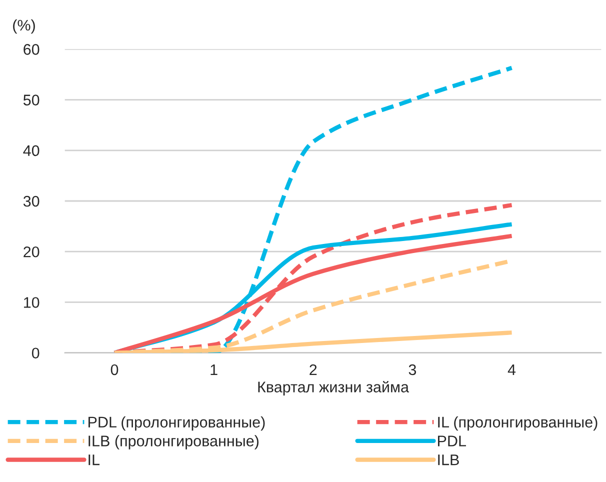 The height and width of the screenshot is (482, 606). Describe the element at coordinates (313, 370) in the screenshot. I see `x-tick-label: 2` at that location.